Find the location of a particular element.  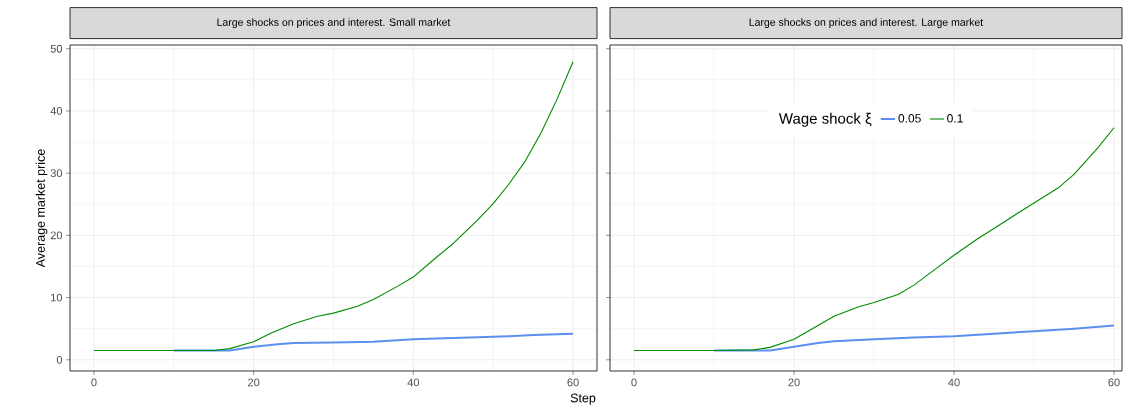

legend-label: 0.1 is located at coordinates (955, 118).